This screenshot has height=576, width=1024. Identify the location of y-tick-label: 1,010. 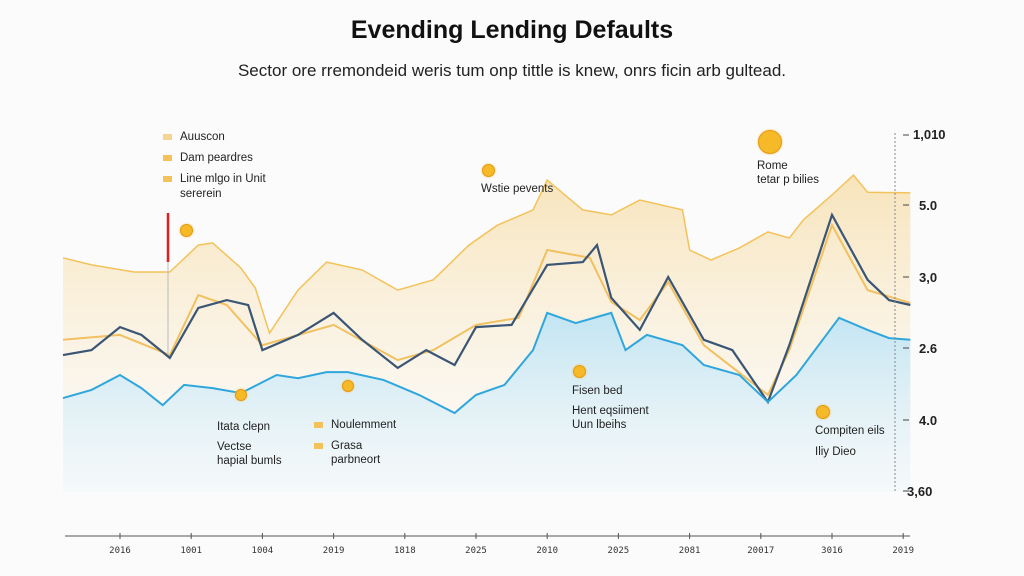
(929, 134).